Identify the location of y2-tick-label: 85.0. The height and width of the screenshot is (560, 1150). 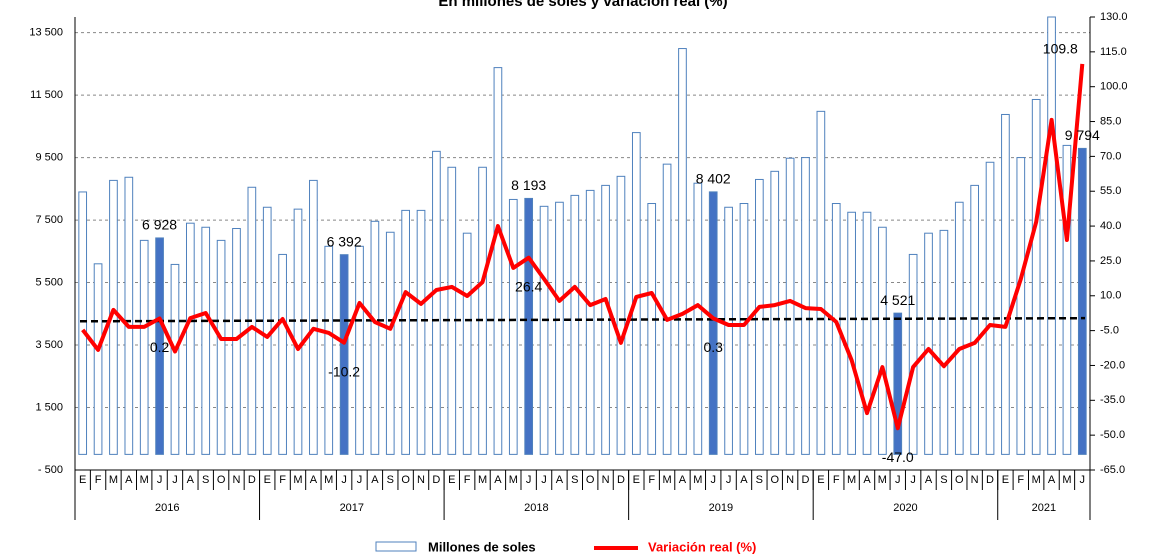
(1110, 121).